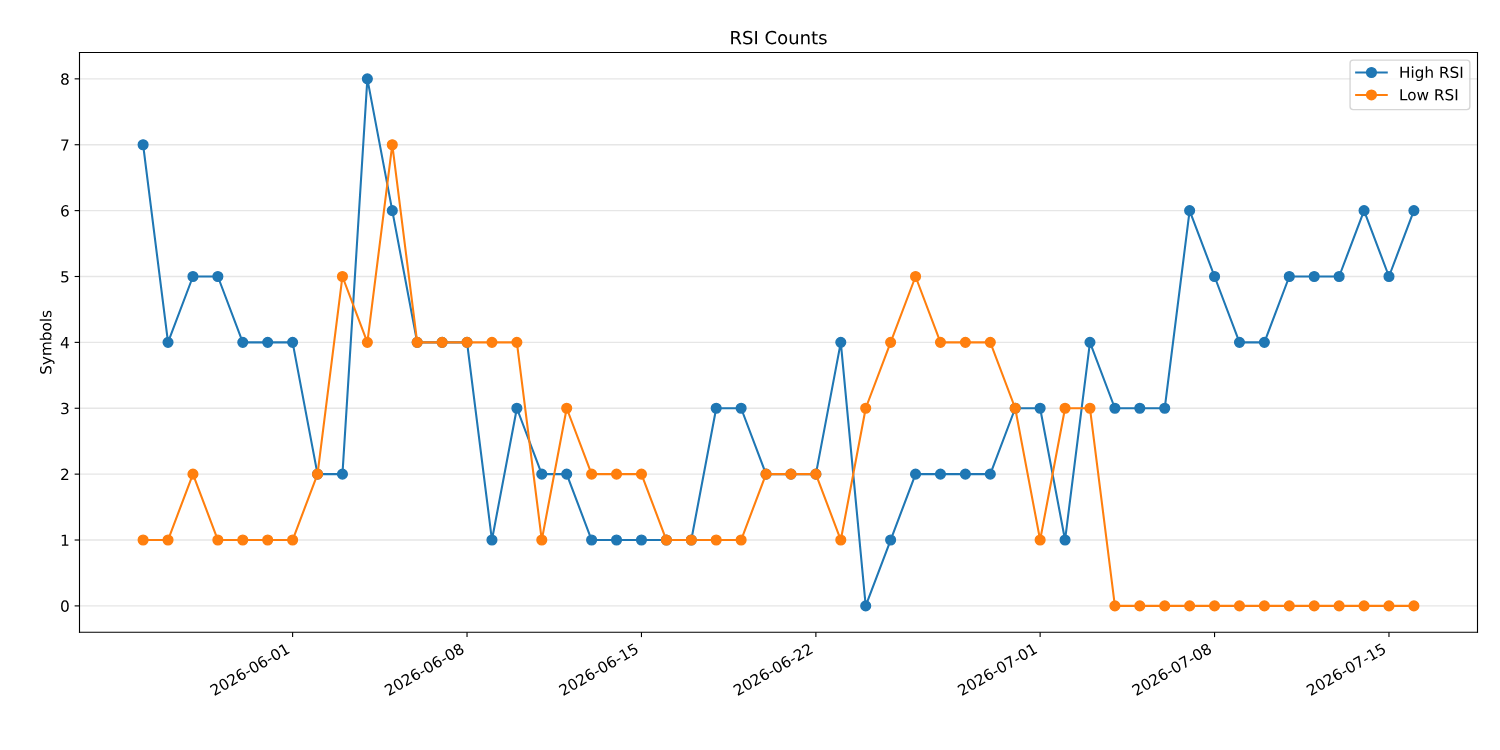  What do you see at coordinates (1429, 94) in the screenshot?
I see `legend-label: Low RSI` at bounding box center [1429, 94].